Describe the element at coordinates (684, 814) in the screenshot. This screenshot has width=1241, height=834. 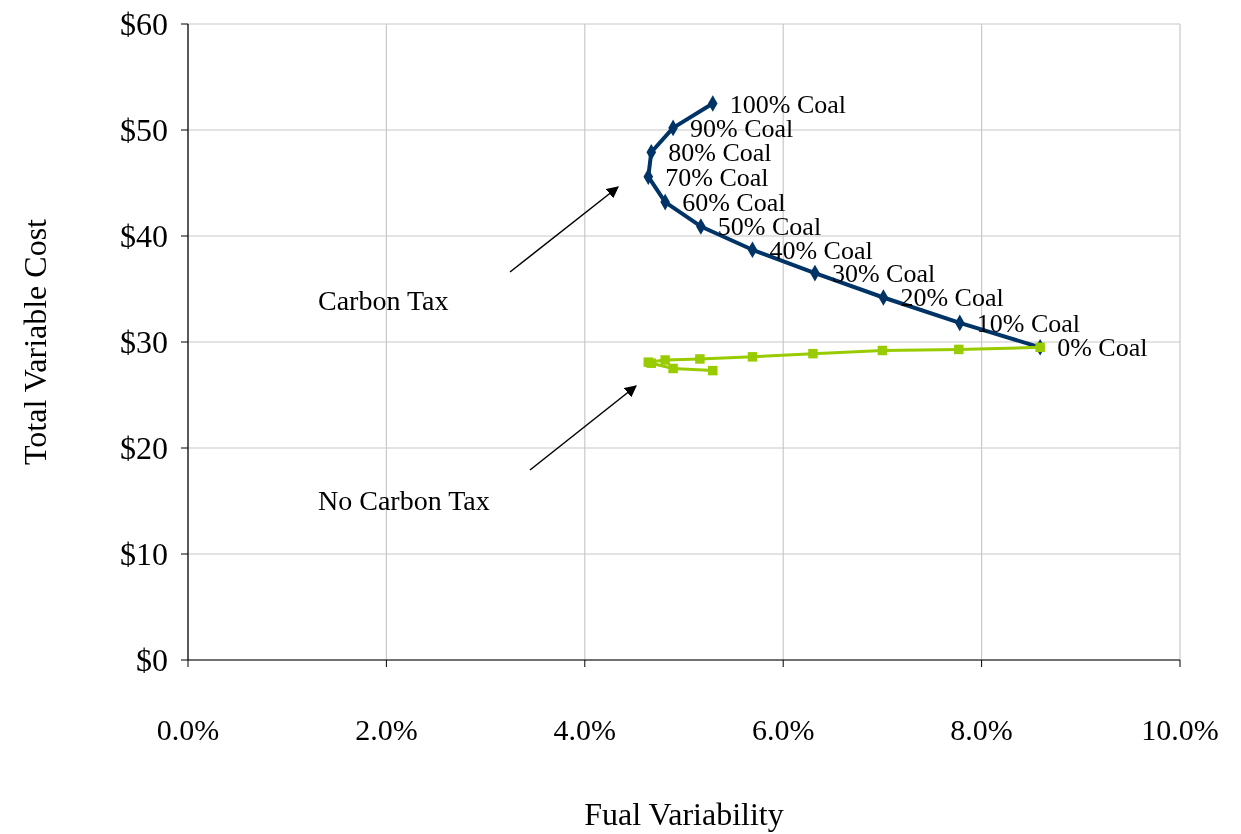
I see `x-axis-title: Fual Variability` at that location.